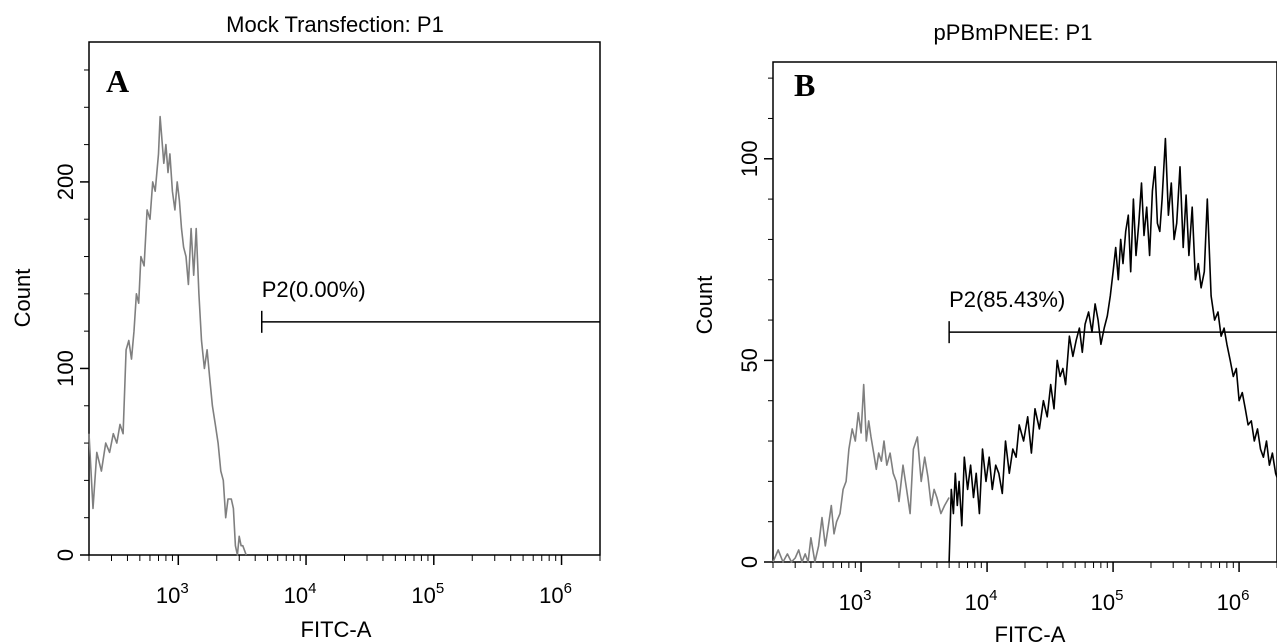 This screenshot has width=1277, height=642. What do you see at coordinates (335, 24) in the screenshot?
I see `chart-title: Mock Transfection: P1` at bounding box center [335, 24].